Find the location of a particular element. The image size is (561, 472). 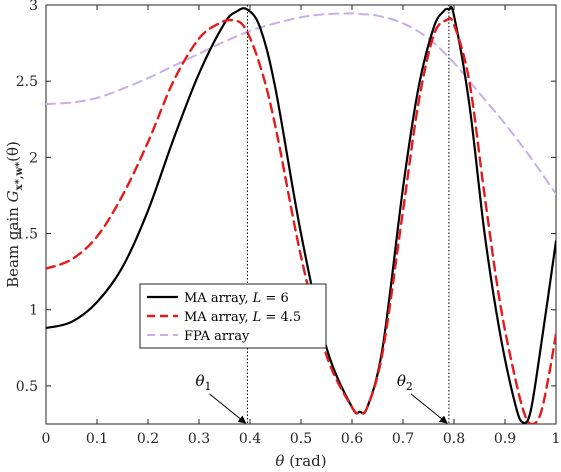

y-axis-label: Beam gain Gx*,w*(θ) is located at coordinates (14, 214).